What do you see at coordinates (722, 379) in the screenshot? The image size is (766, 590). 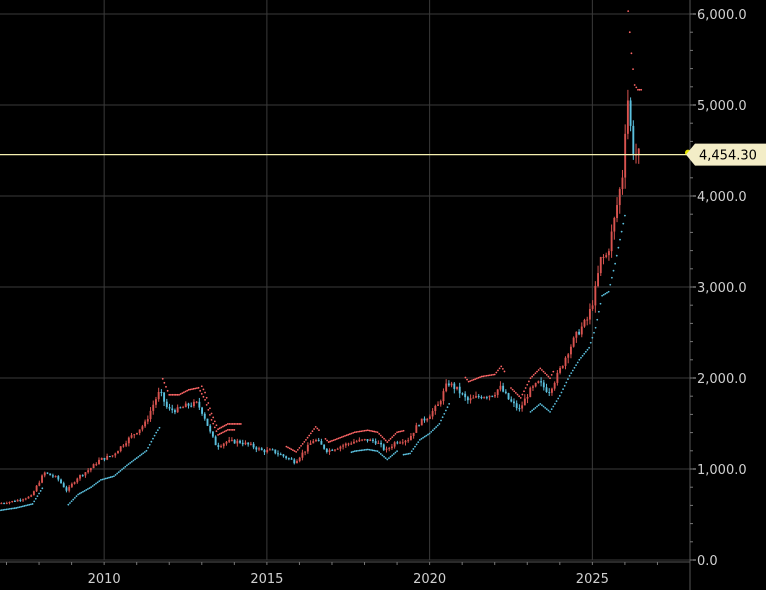 I see `y-tick-label: 2,000.0` at bounding box center [722, 379].